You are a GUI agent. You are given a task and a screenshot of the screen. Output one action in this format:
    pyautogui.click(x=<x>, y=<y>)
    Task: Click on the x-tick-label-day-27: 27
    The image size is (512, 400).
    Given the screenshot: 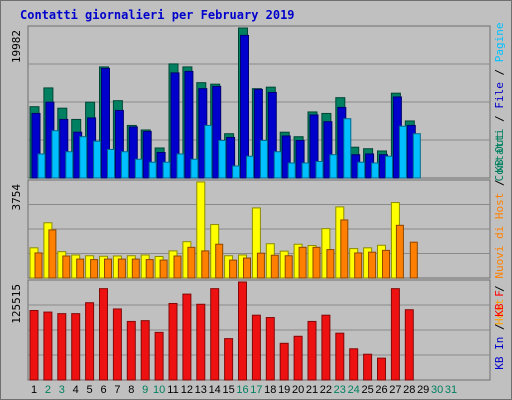 What is the action you would take?
    pyautogui.click(x=395, y=390)
    